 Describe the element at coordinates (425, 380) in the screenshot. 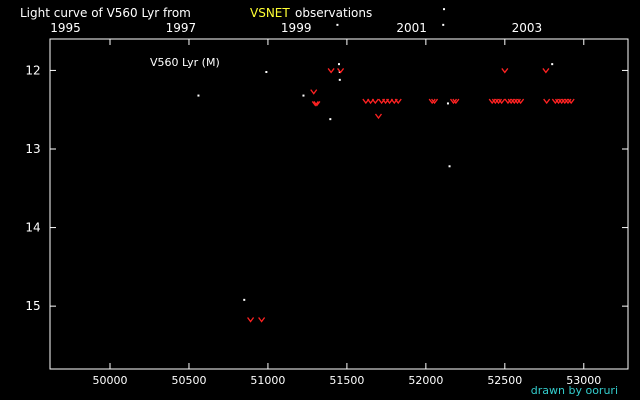

I see `x-tick-label: 52000` at that location.